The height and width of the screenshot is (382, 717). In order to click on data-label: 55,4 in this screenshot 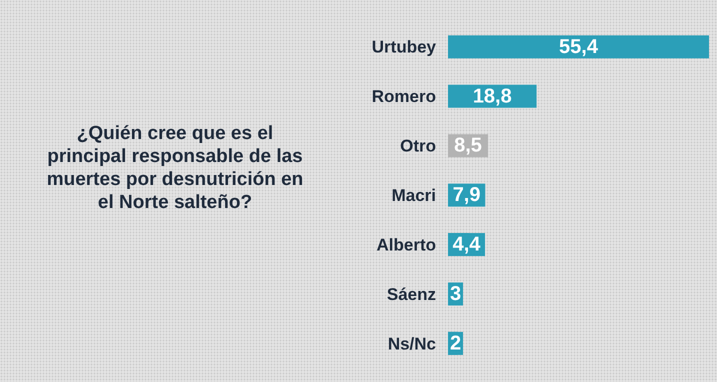, I will do `click(579, 47)`.